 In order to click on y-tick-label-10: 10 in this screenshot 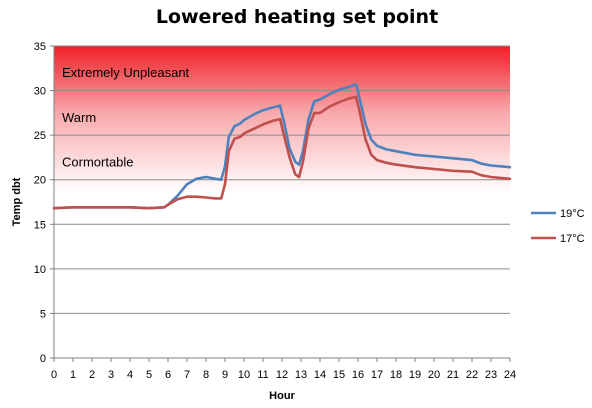, I will do `click(40, 270)`.